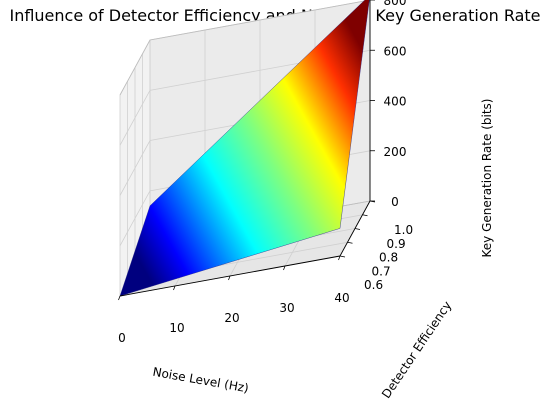 The width and height of the screenshot is (550, 412). Describe the element at coordinates (231, 318) in the screenshot. I see `x-tick-label: 20` at that location.